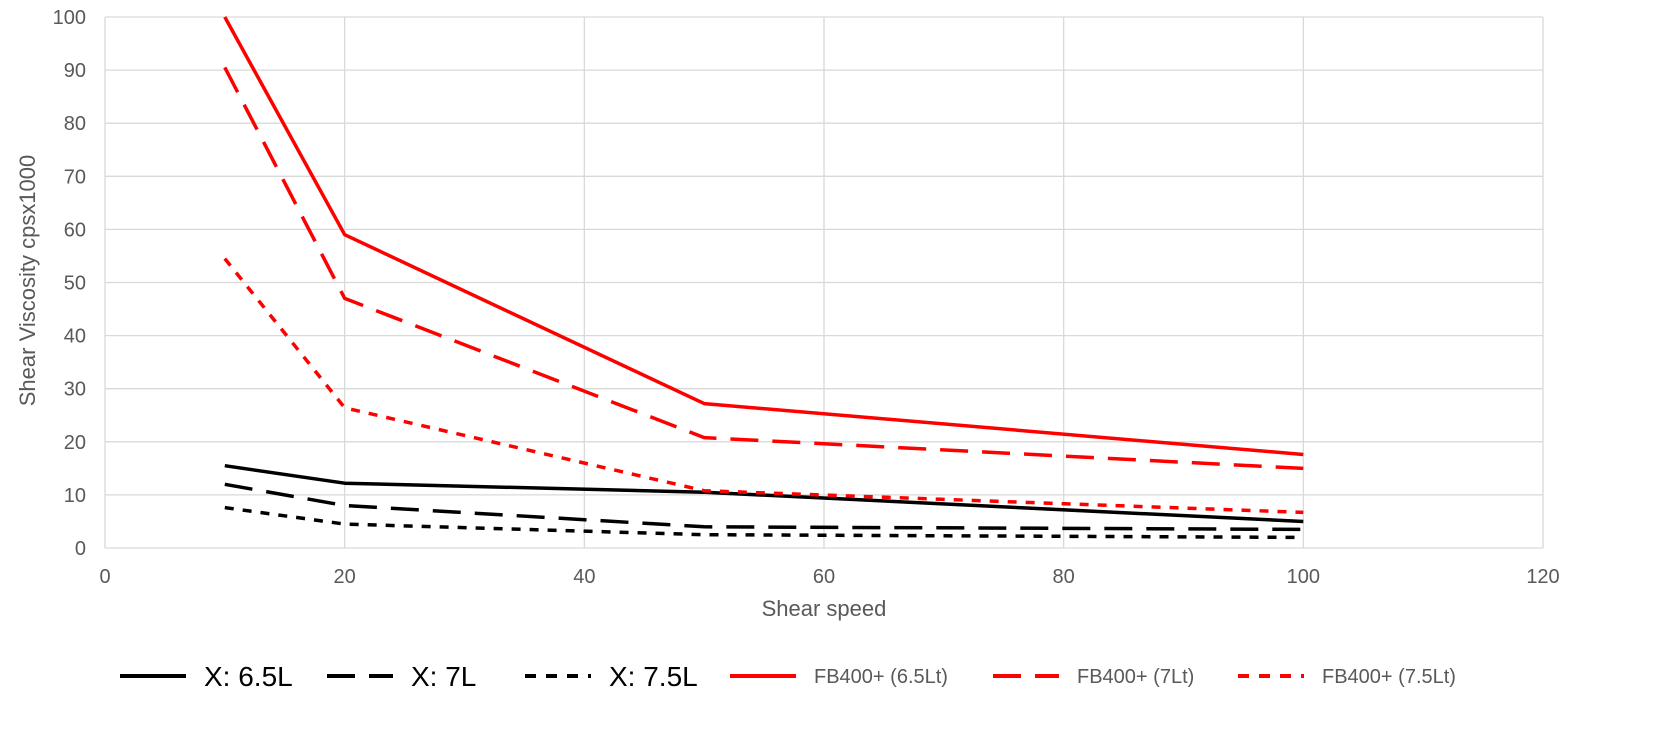  What do you see at coordinates (1064, 577) in the screenshot?
I see `x-tick-label: 80` at bounding box center [1064, 577].